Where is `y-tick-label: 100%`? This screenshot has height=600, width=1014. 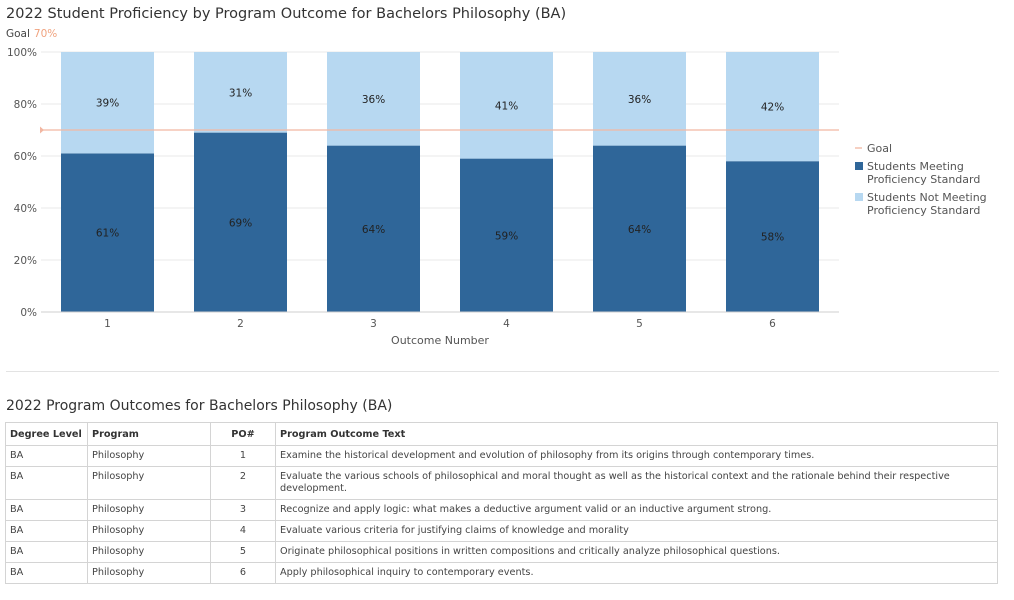 y-tick-label: 100% is located at coordinates (22, 53).